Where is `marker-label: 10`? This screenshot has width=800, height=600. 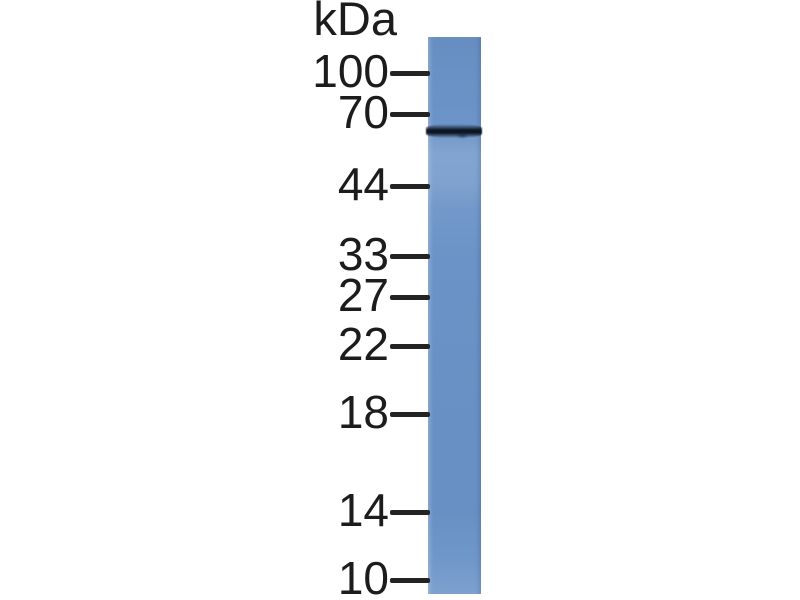
marker-label: 10 is located at coordinates (363, 576).